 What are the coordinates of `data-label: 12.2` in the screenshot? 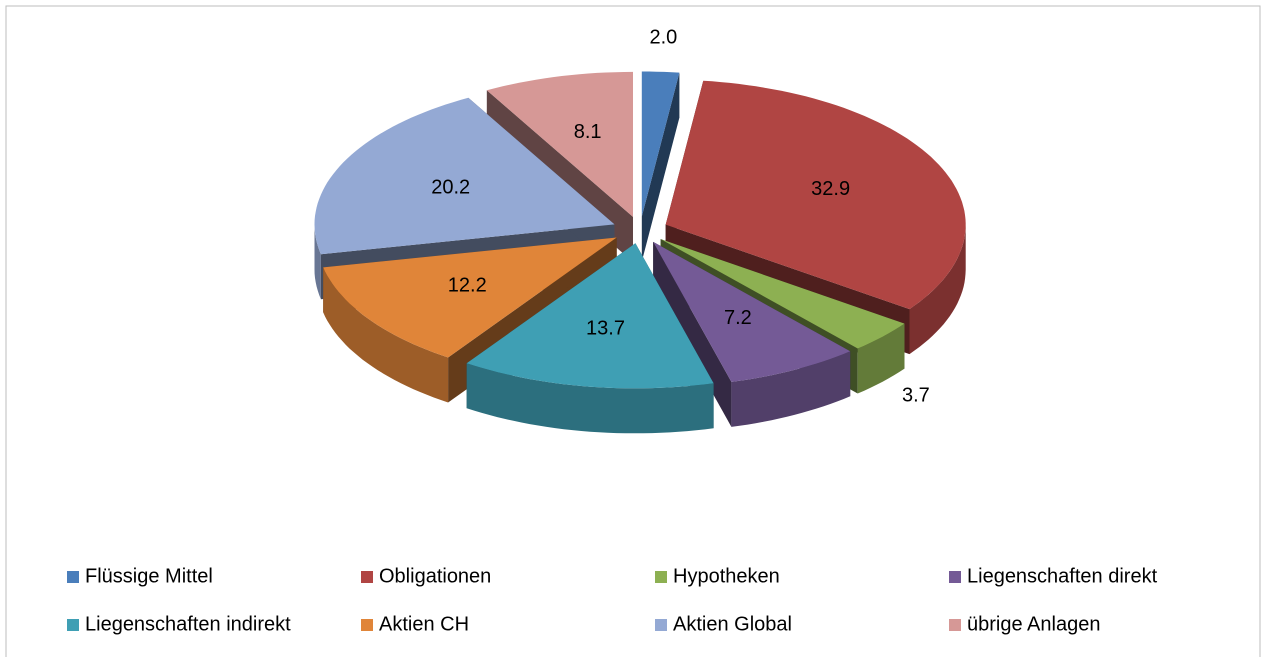 It's located at (467, 285).